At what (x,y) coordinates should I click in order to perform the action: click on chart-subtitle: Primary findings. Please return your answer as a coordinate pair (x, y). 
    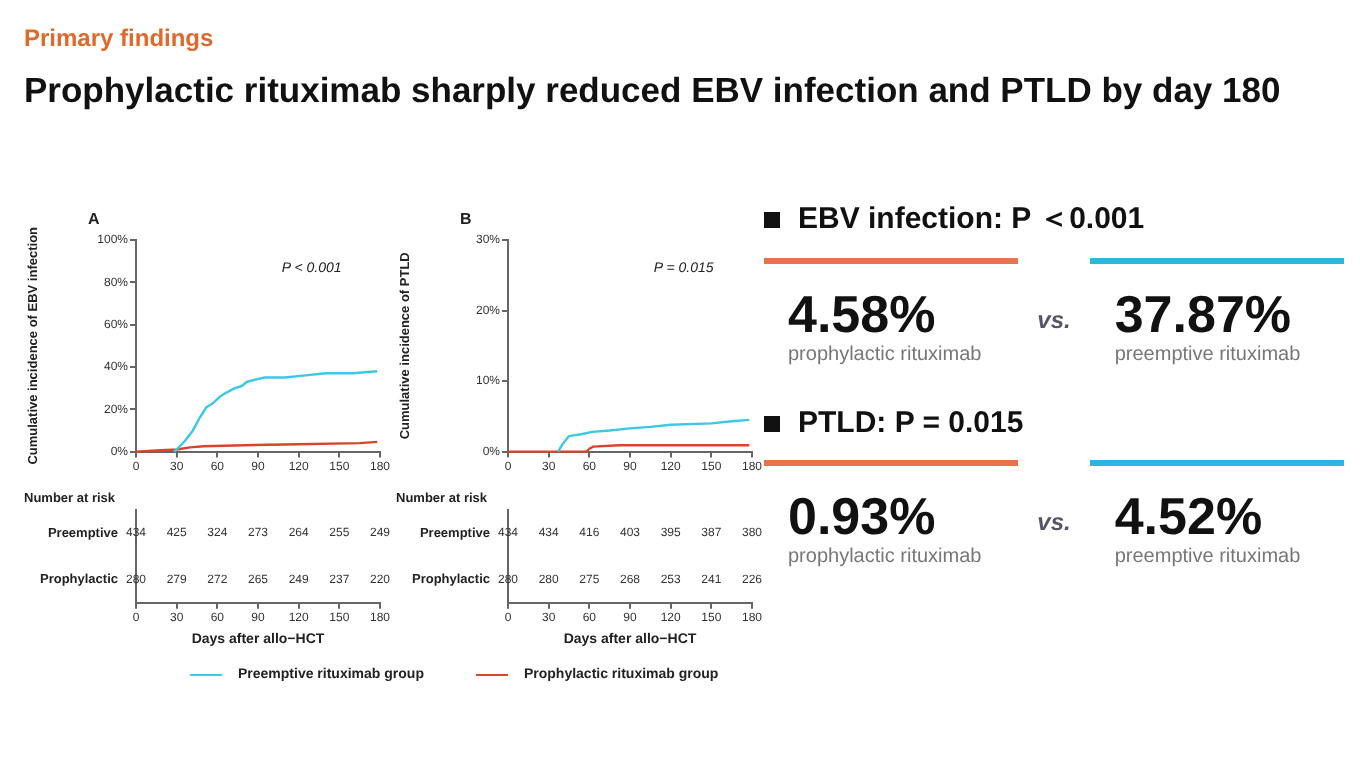
    Looking at the image, I should click on (119, 38).